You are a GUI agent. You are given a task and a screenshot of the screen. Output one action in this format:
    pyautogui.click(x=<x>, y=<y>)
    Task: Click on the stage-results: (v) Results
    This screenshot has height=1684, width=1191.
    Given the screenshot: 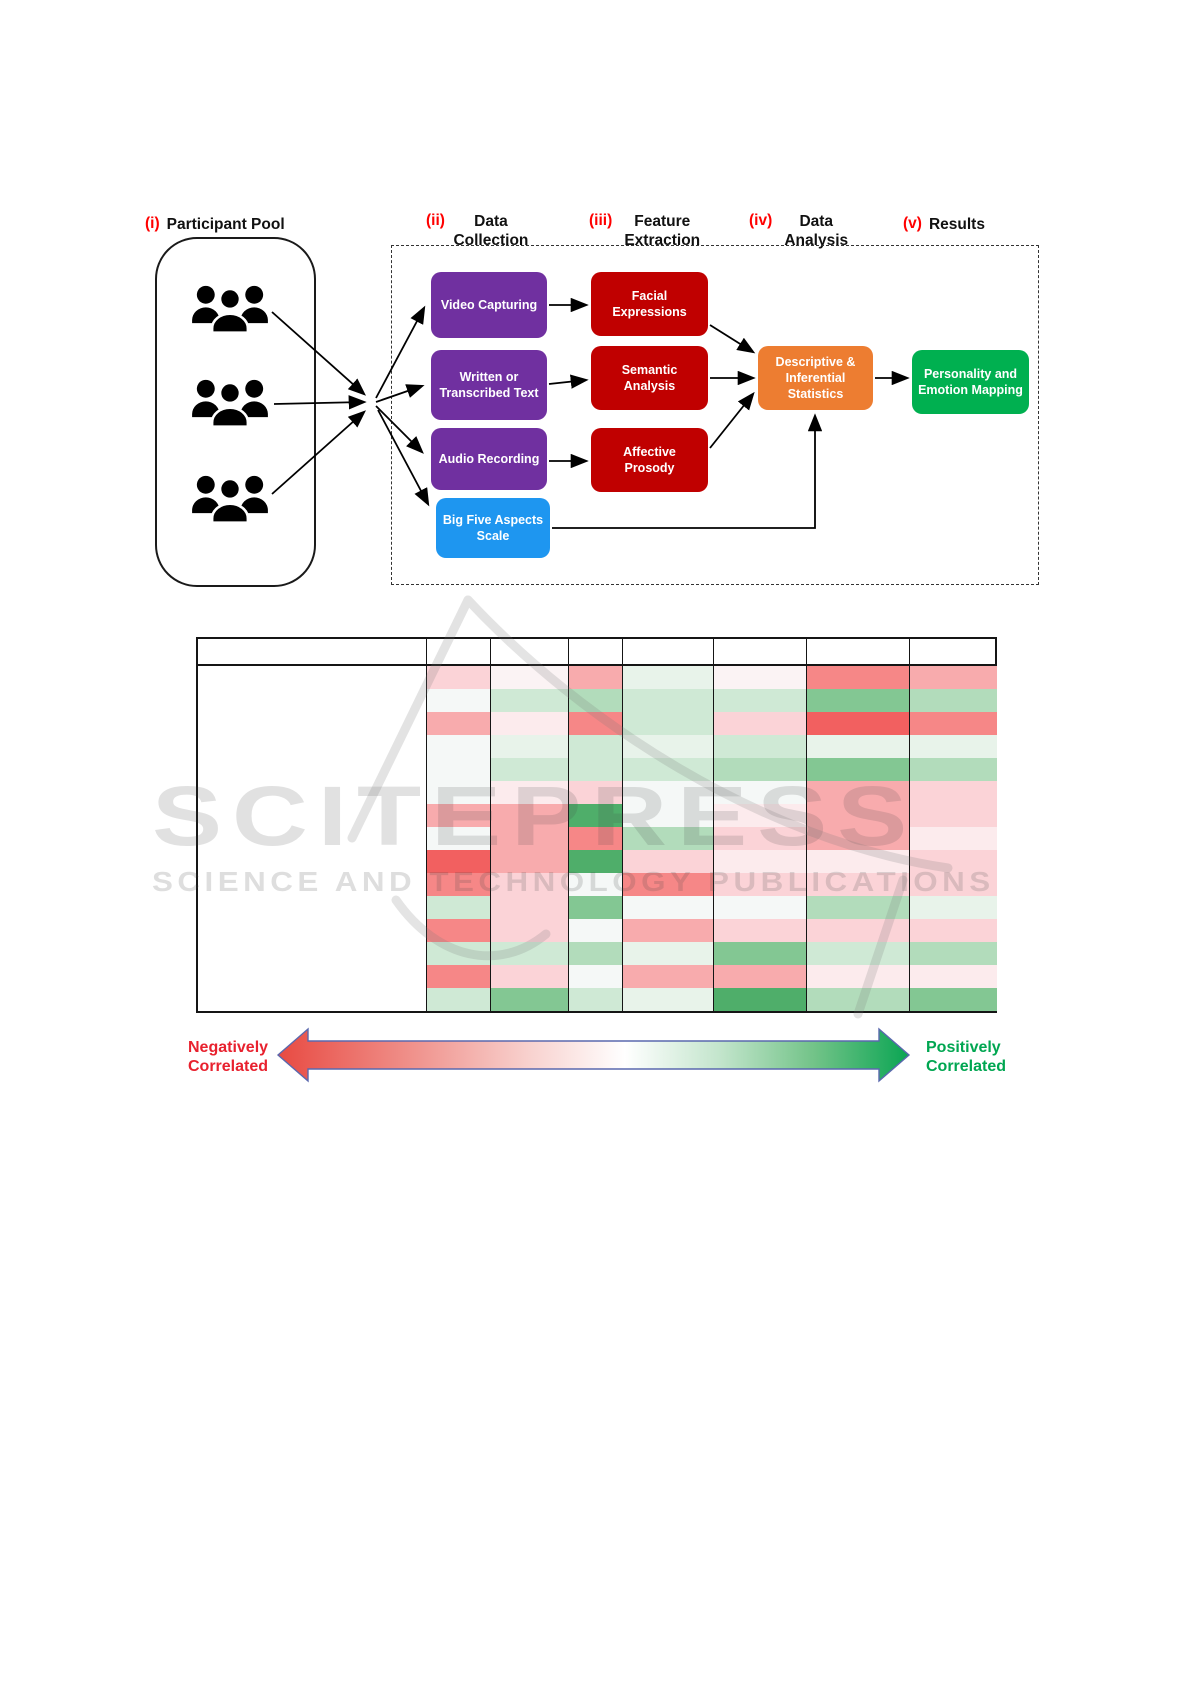 What is the action you would take?
    pyautogui.click(x=944, y=224)
    